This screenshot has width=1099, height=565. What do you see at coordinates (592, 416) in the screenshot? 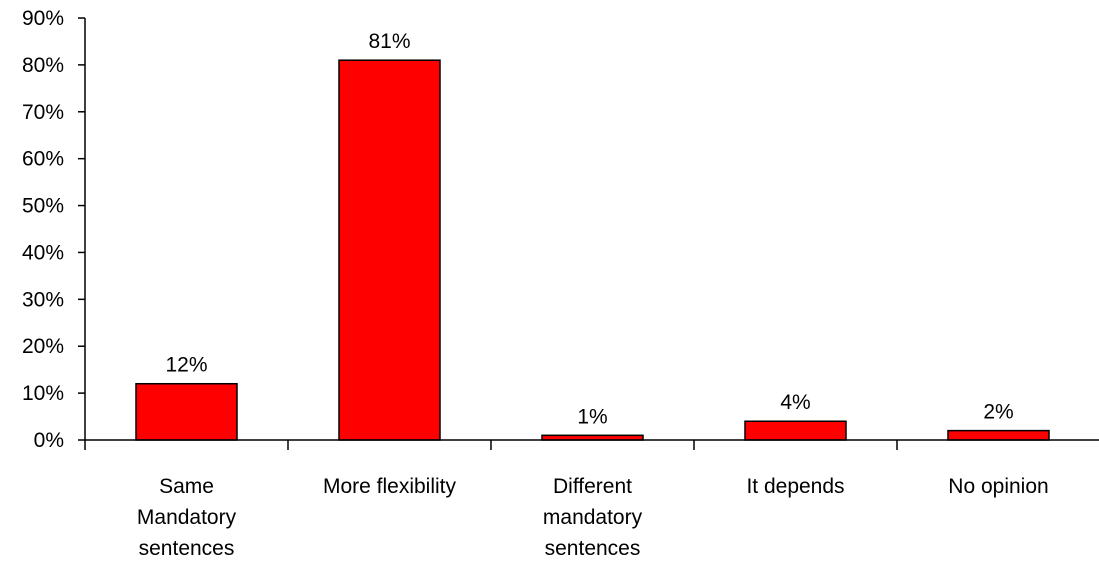
I see `data-label: 1%` at bounding box center [592, 416].